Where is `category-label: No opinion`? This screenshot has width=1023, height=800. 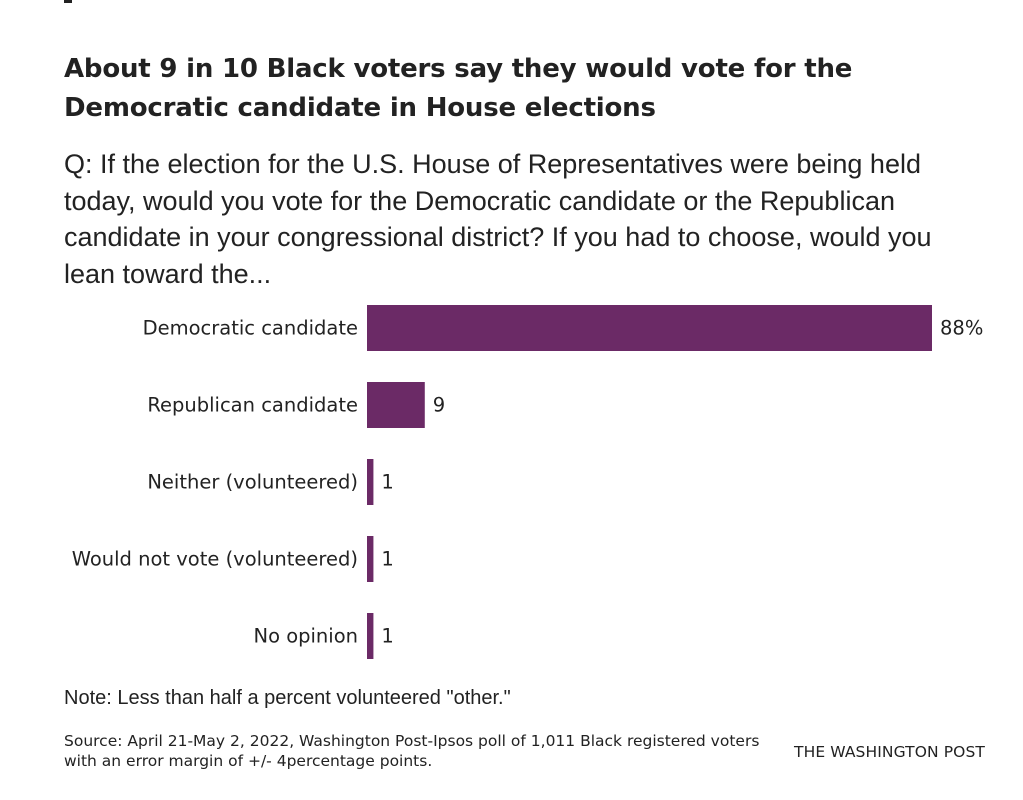
category-label: No opinion is located at coordinates (305, 636).